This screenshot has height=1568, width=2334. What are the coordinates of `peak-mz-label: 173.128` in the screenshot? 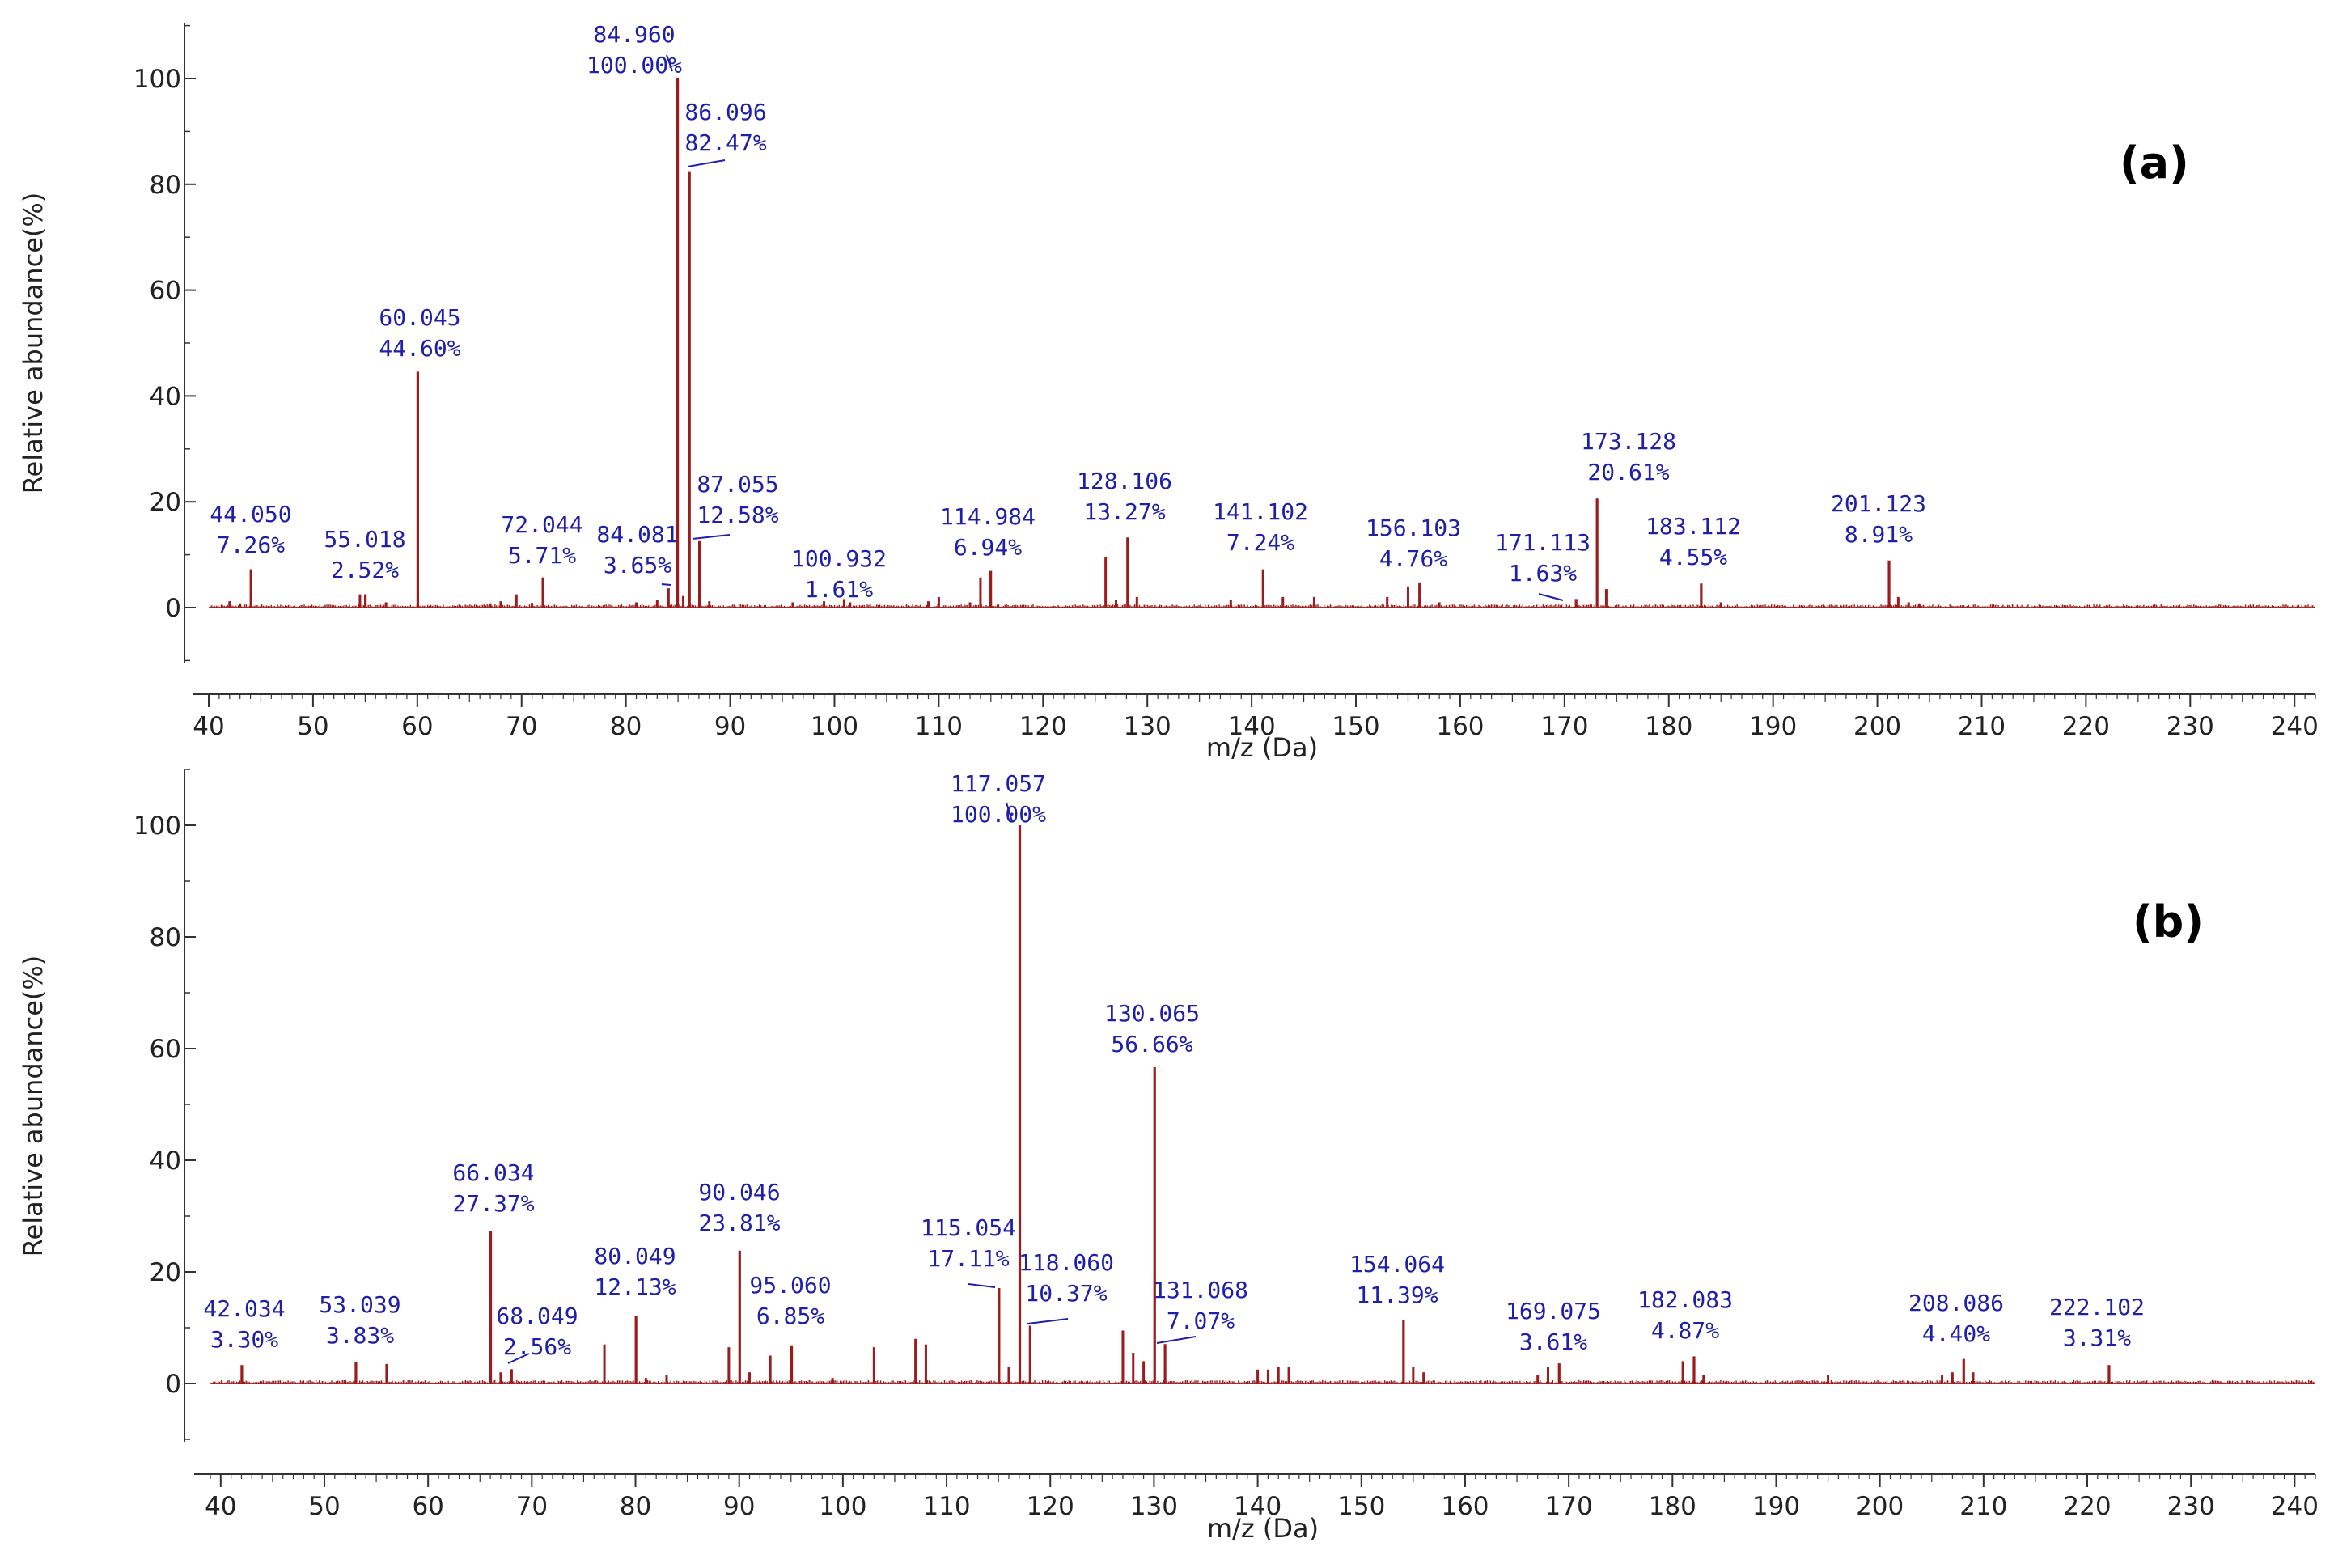 It's located at (1628, 442).